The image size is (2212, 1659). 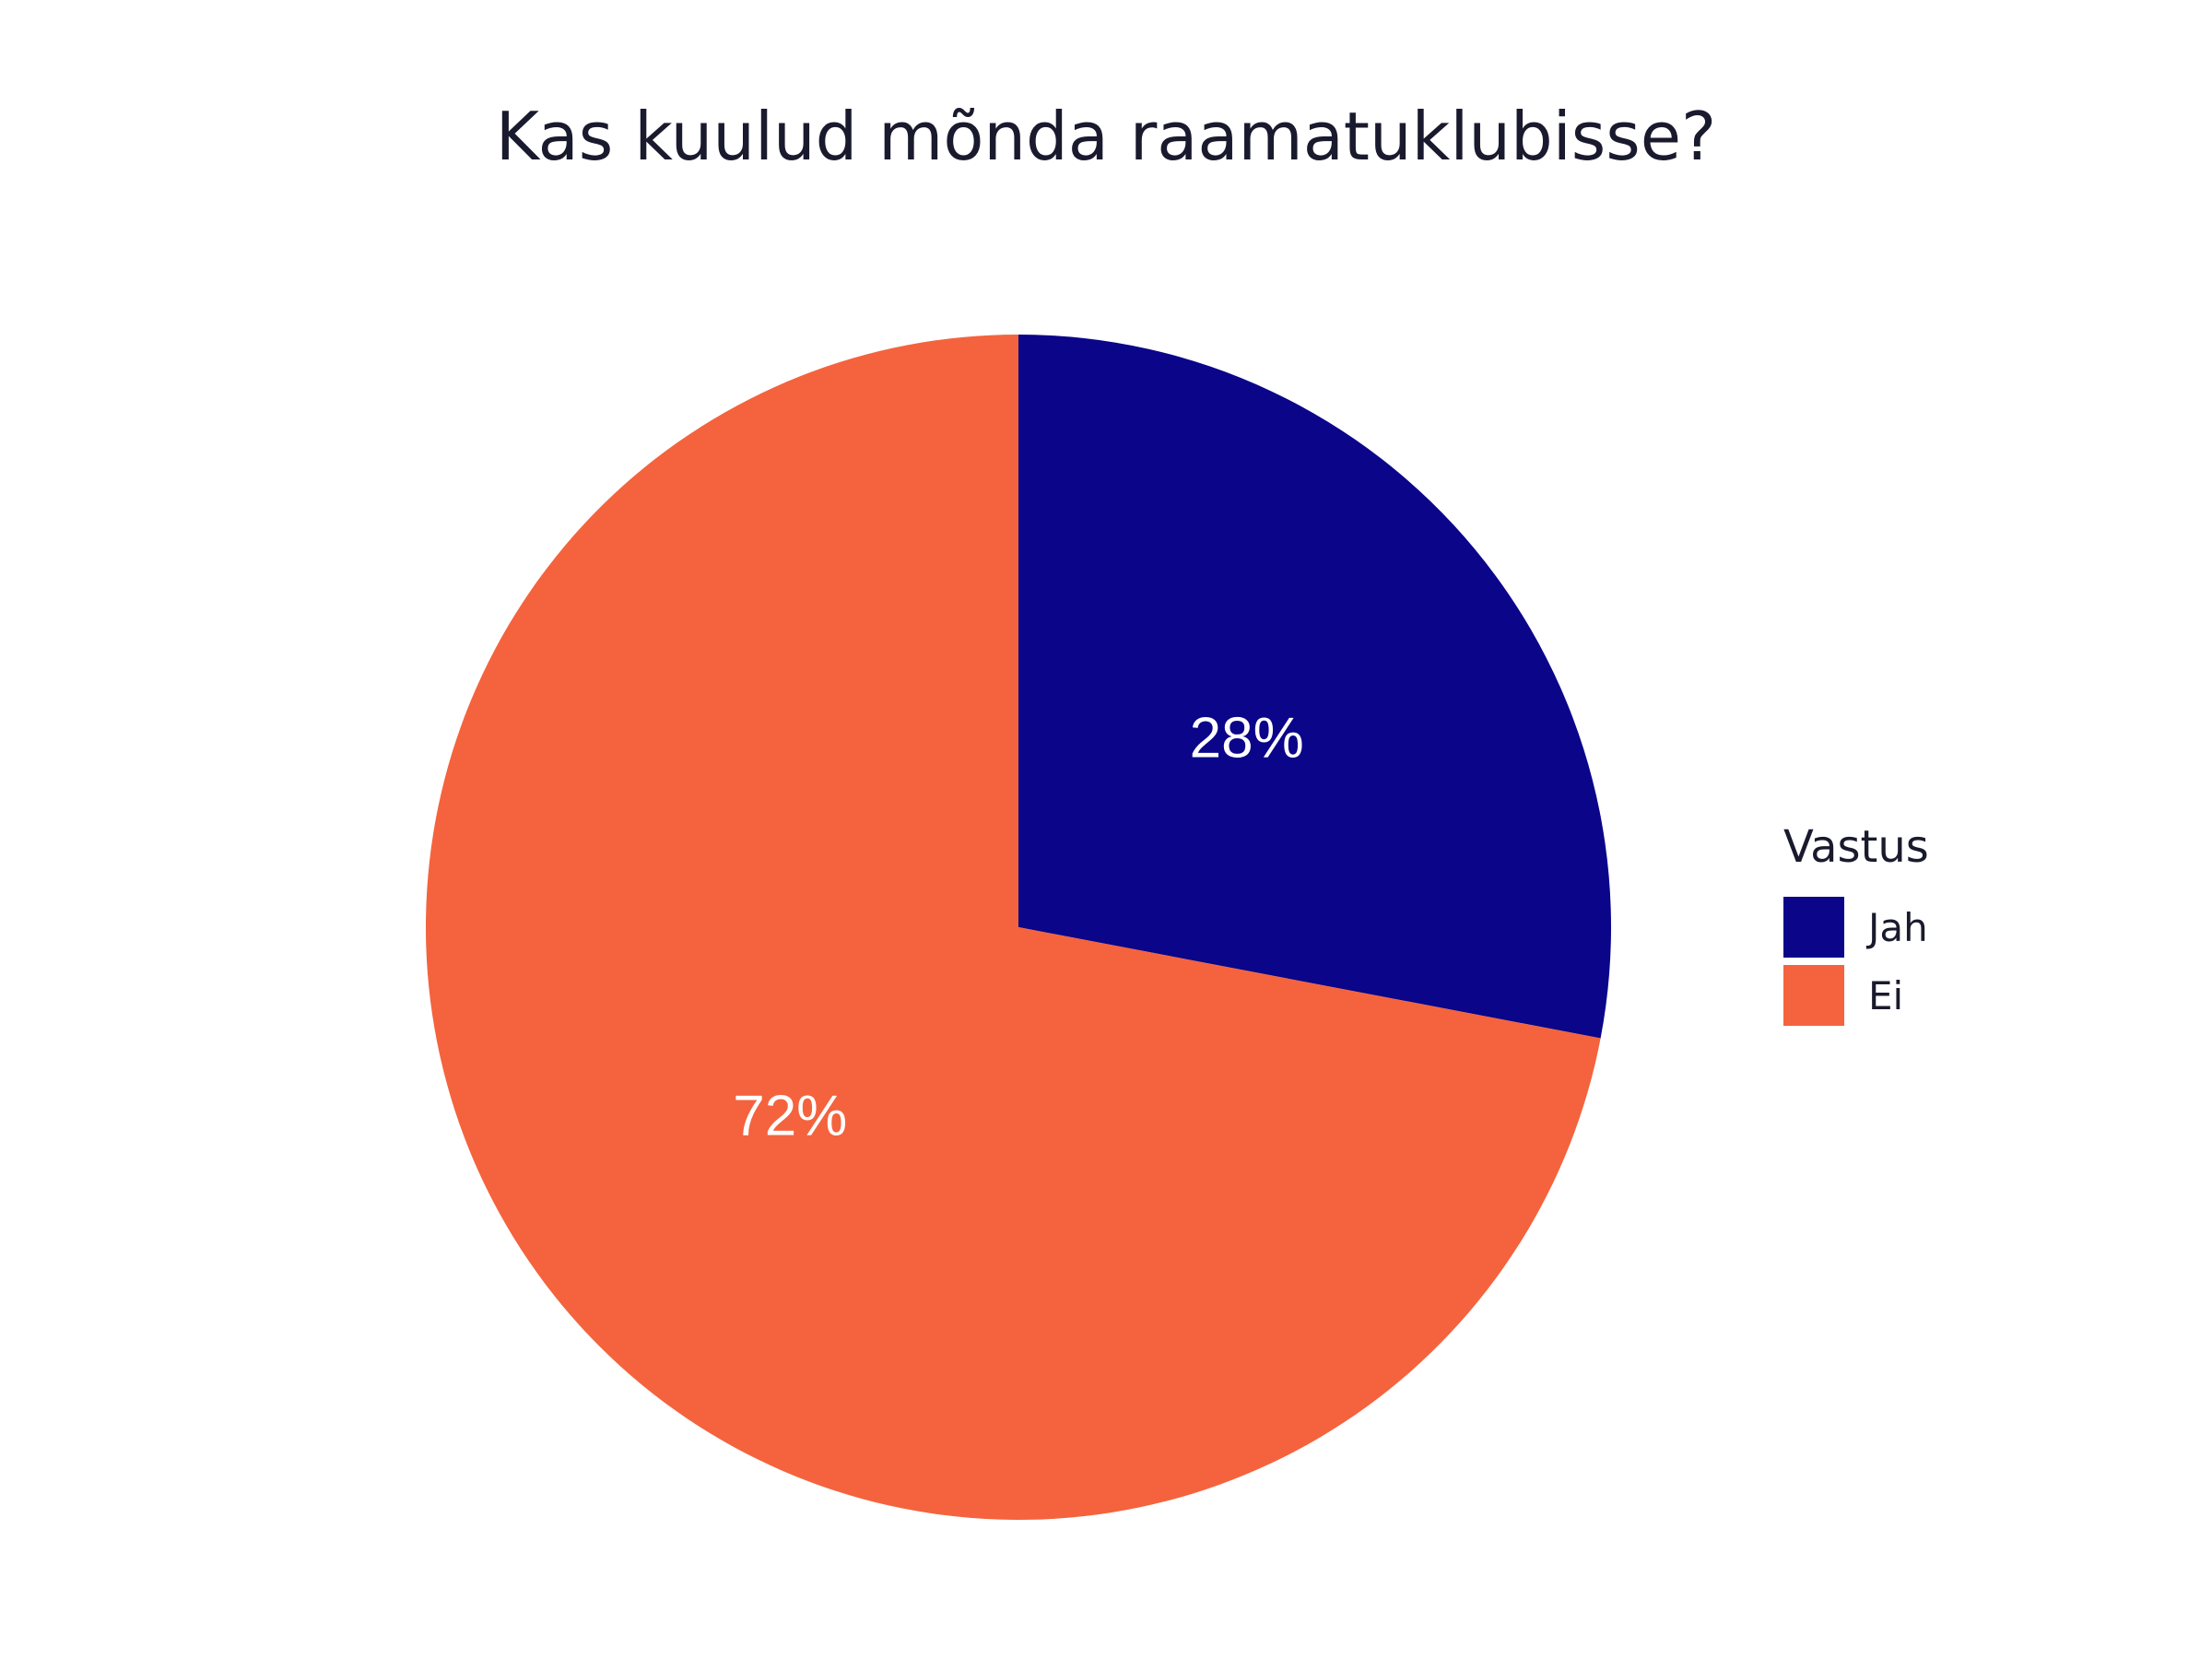 I want to click on legend-title: Vastus, so click(x=1856, y=847).